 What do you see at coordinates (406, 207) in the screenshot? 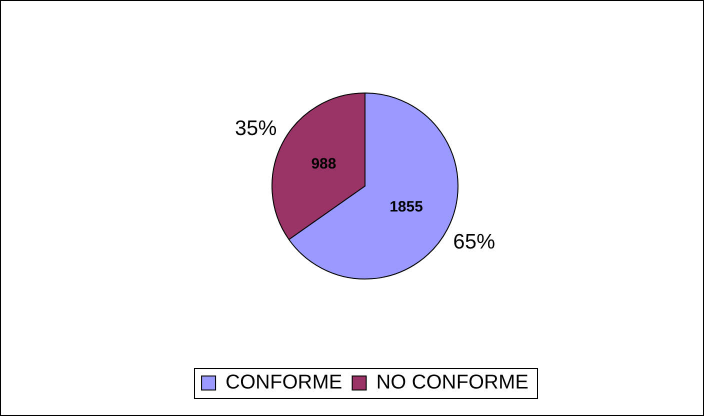
I see `data-label: 1855` at bounding box center [406, 207].